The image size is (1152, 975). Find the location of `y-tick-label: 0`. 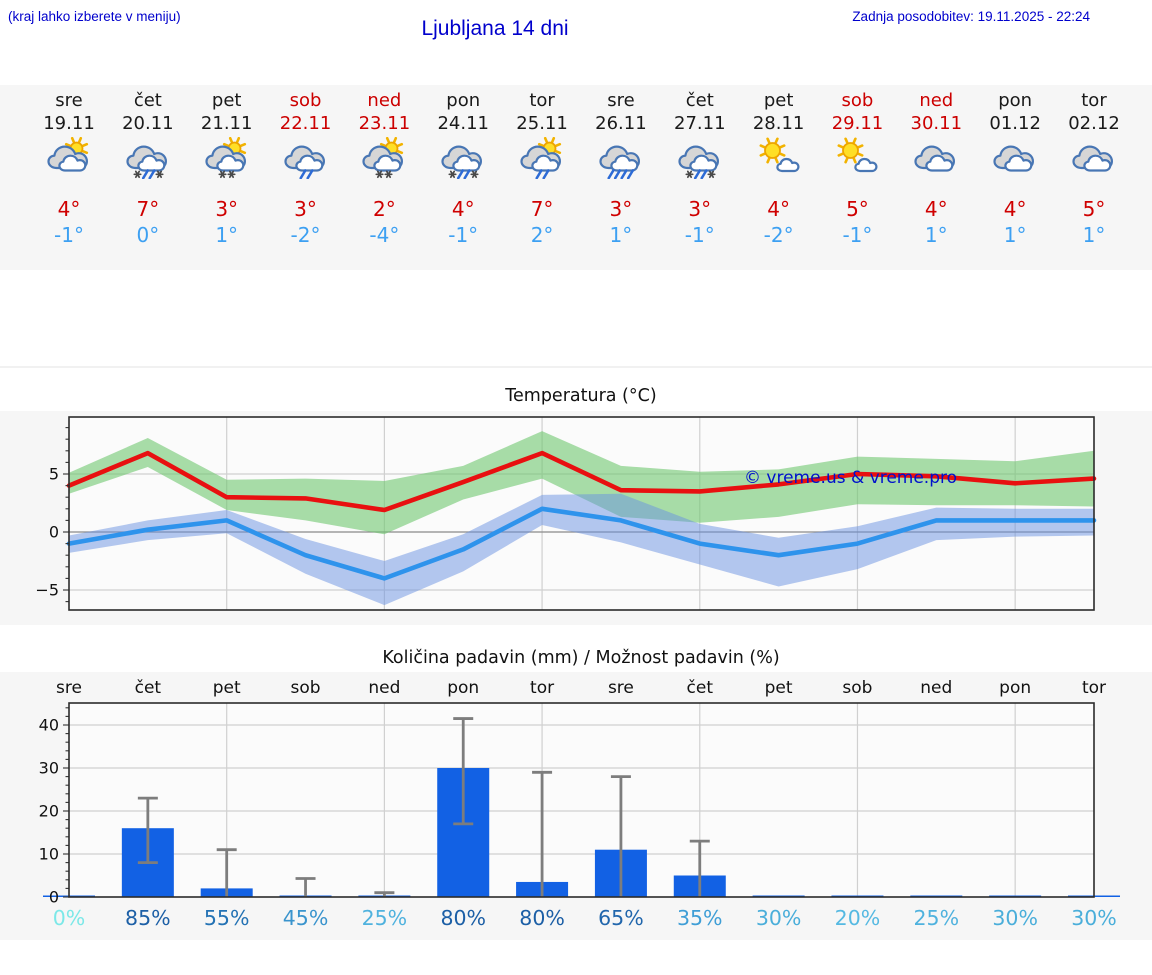

y-tick-label: 0 is located at coordinates (54, 897).